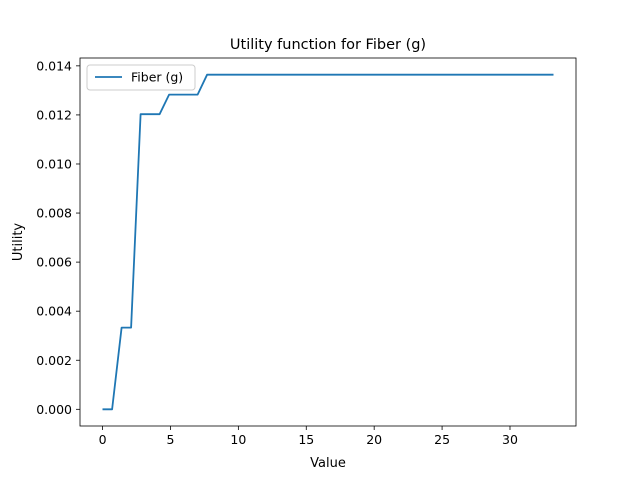 The height and width of the screenshot is (480, 640). I want to click on y-tick-label: 0.000, so click(54, 409).